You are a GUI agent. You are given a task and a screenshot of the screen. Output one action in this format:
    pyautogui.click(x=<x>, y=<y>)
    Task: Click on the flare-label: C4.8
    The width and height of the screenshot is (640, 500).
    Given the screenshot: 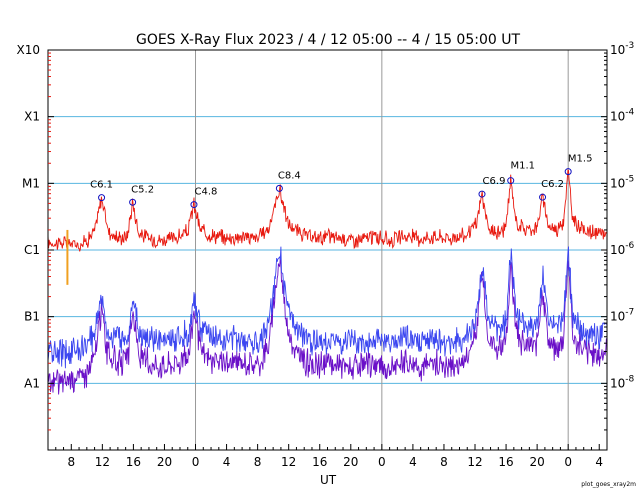 What is the action you would take?
    pyautogui.click(x=206, y=192)
    